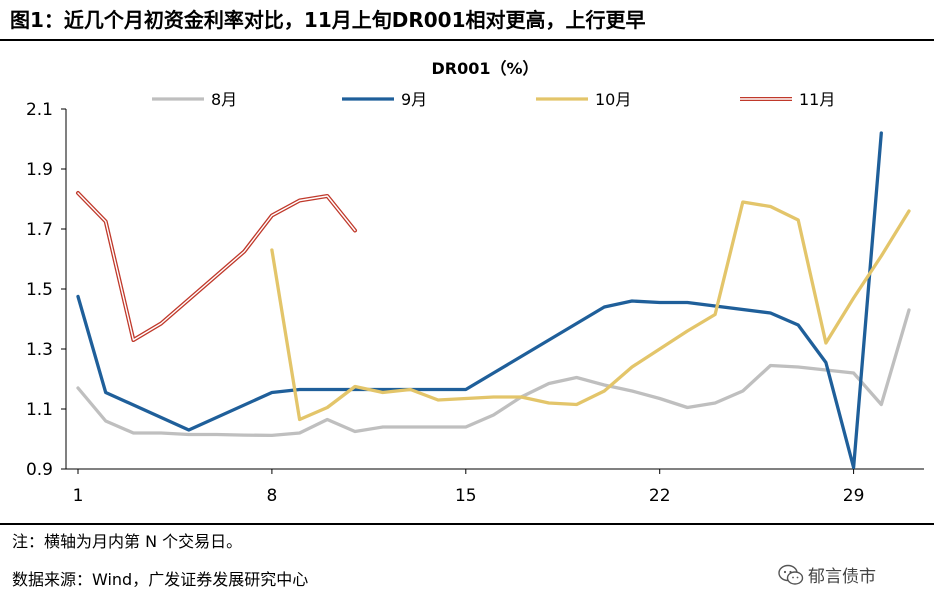 Image resolution: width=934 pixels, height=615 pixels. I want to click on title-divider, so click(467, 40).